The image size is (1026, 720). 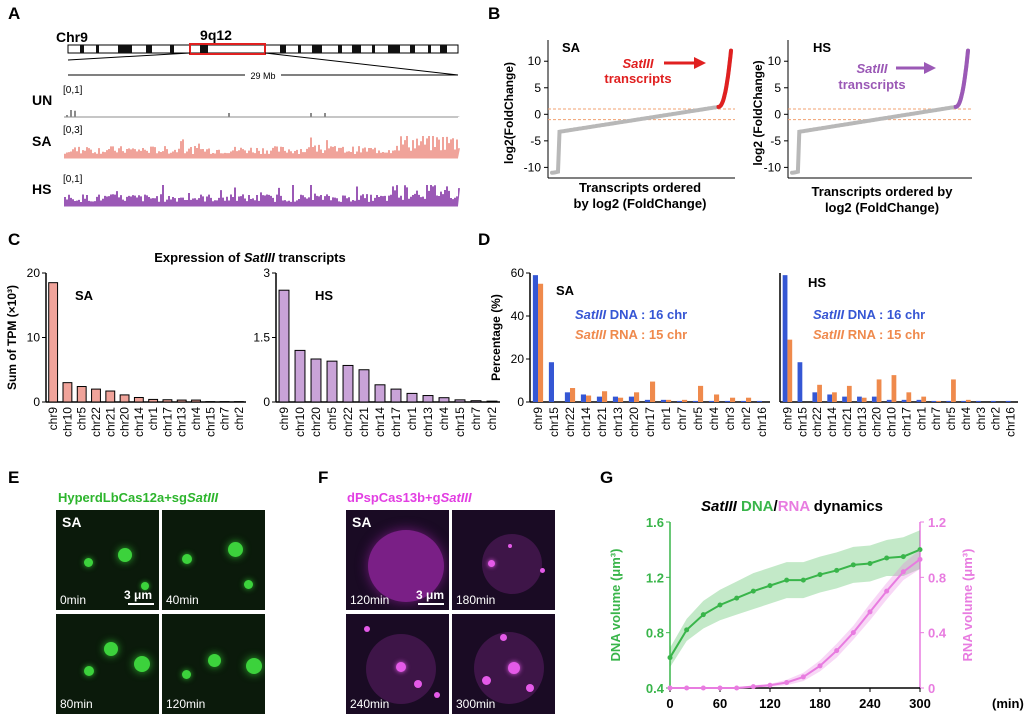 What do you see at coordinates (618, 422) in the screenshot?
I see `bar-category-label: chr13` at bounding box center [618, 422].